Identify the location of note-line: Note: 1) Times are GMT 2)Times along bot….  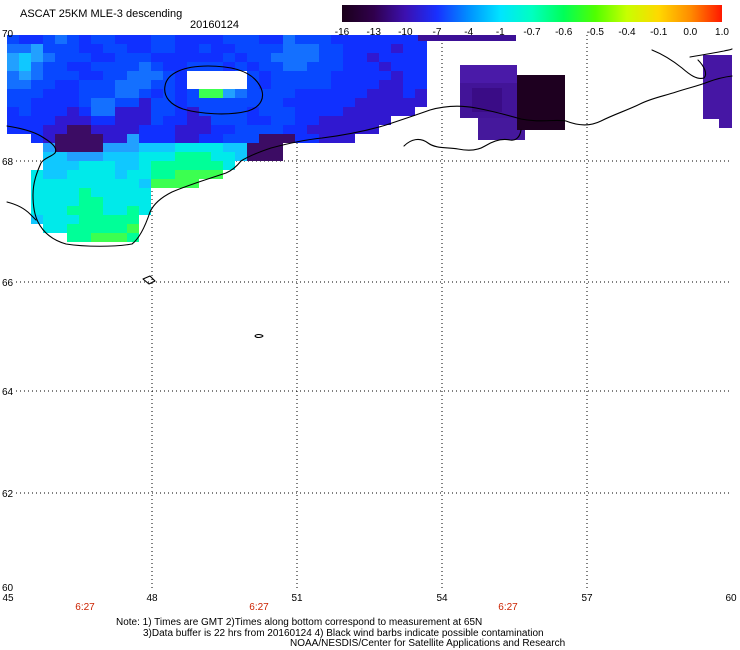
(299, 622).